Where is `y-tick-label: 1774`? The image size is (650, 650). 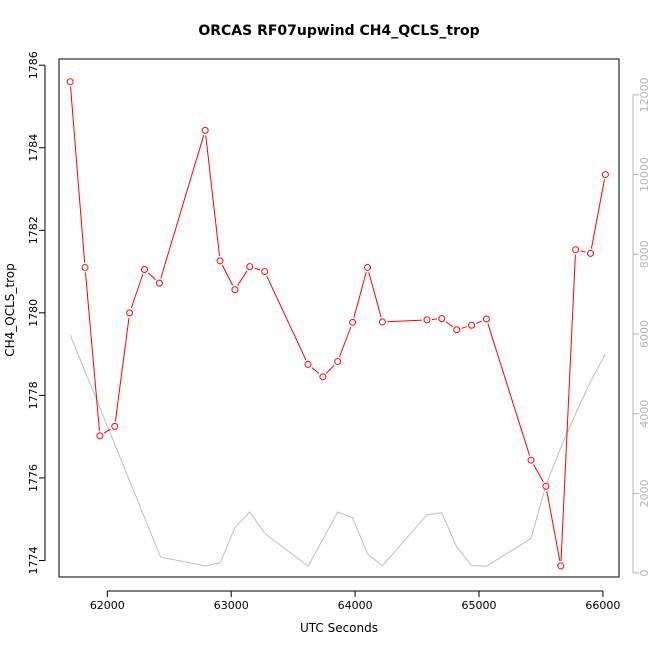 y-tick-label: 1774 is located at coordinates (33, 560).